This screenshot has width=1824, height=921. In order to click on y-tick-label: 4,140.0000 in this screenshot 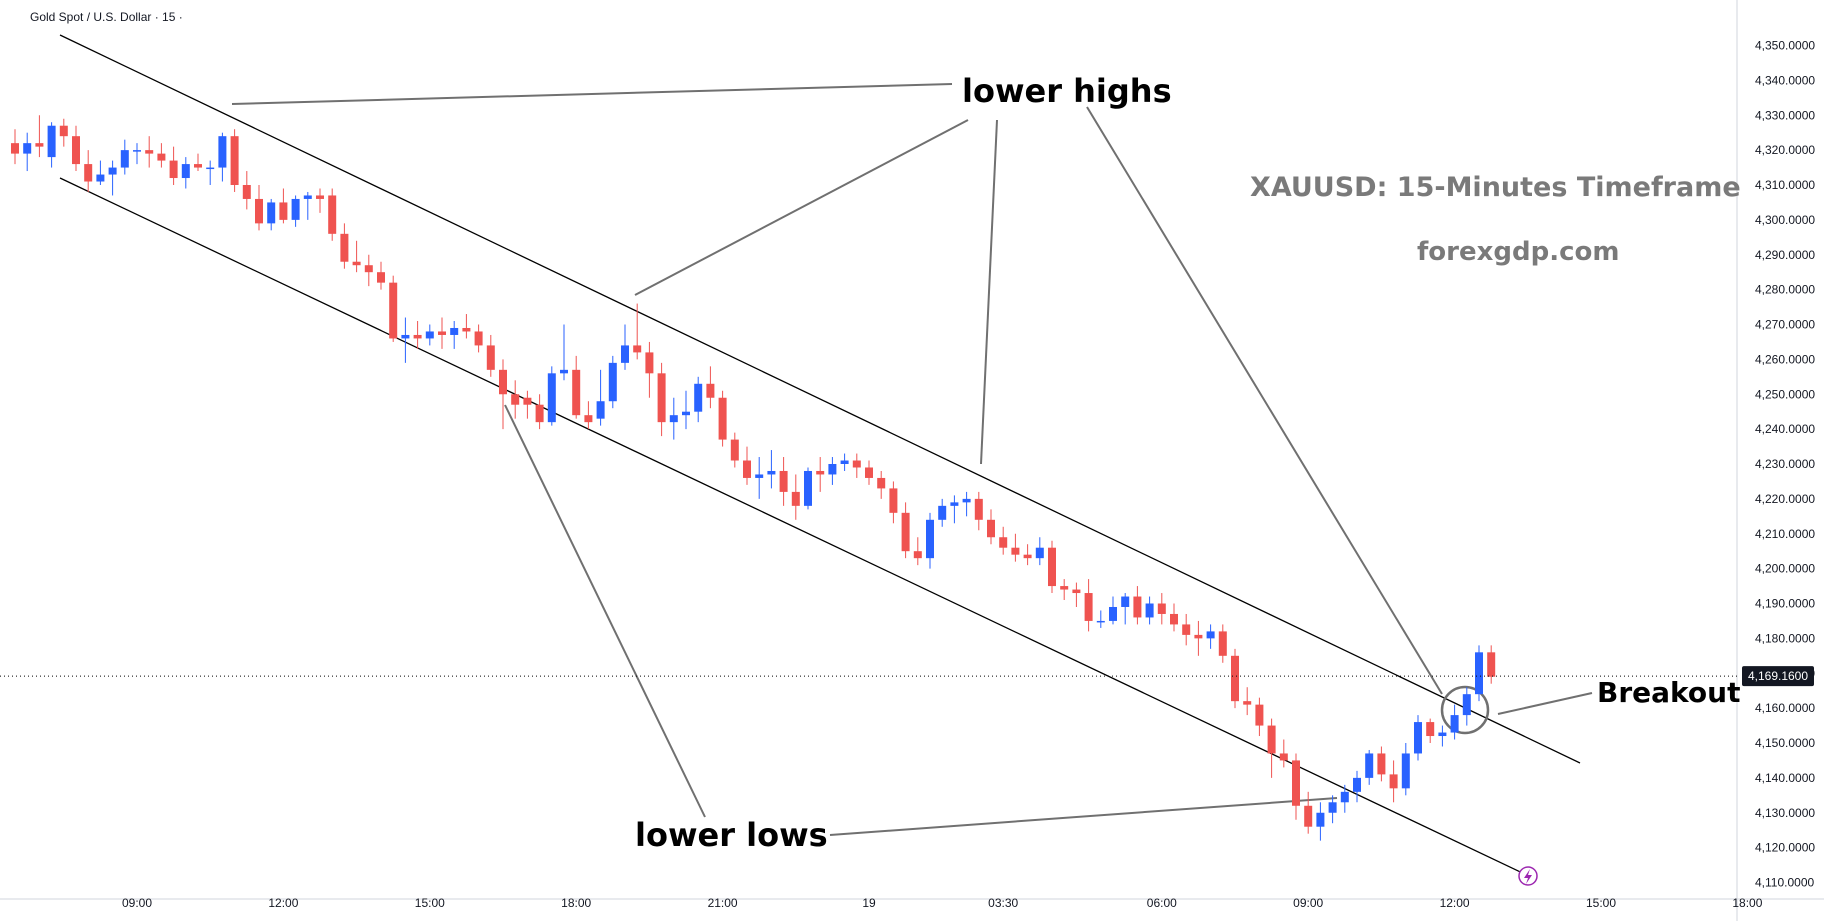, I will do `click(1785, 778)`.